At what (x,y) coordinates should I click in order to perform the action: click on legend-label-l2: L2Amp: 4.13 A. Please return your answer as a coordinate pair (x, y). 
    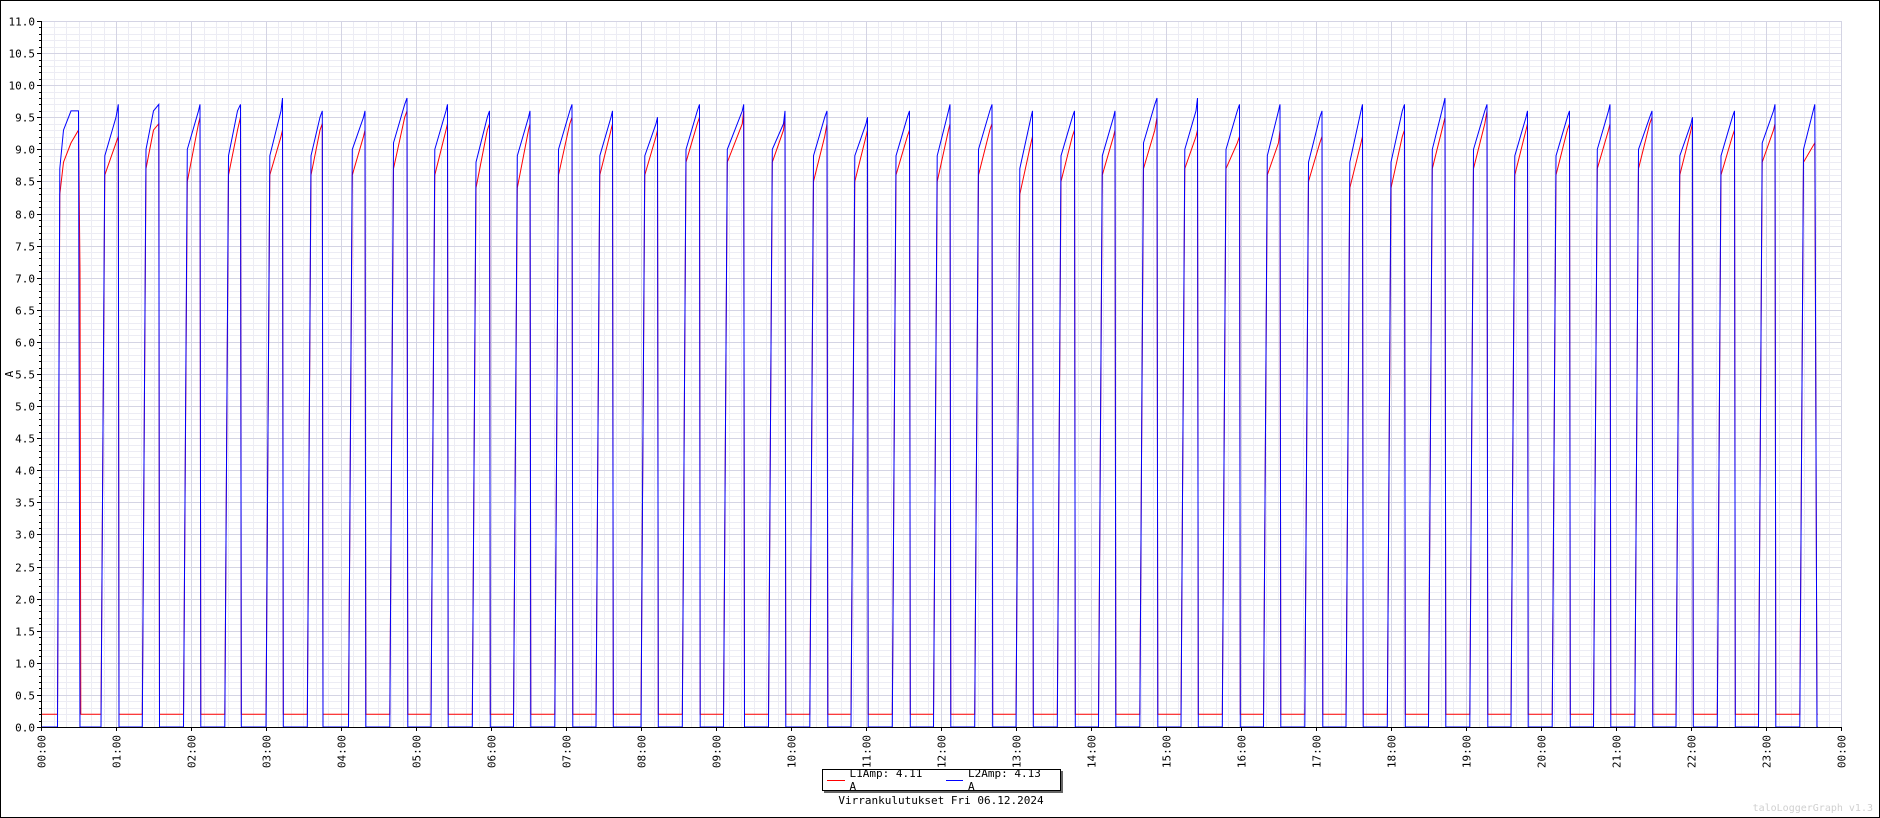
    Looking at the image, I should click on (1004, 780).